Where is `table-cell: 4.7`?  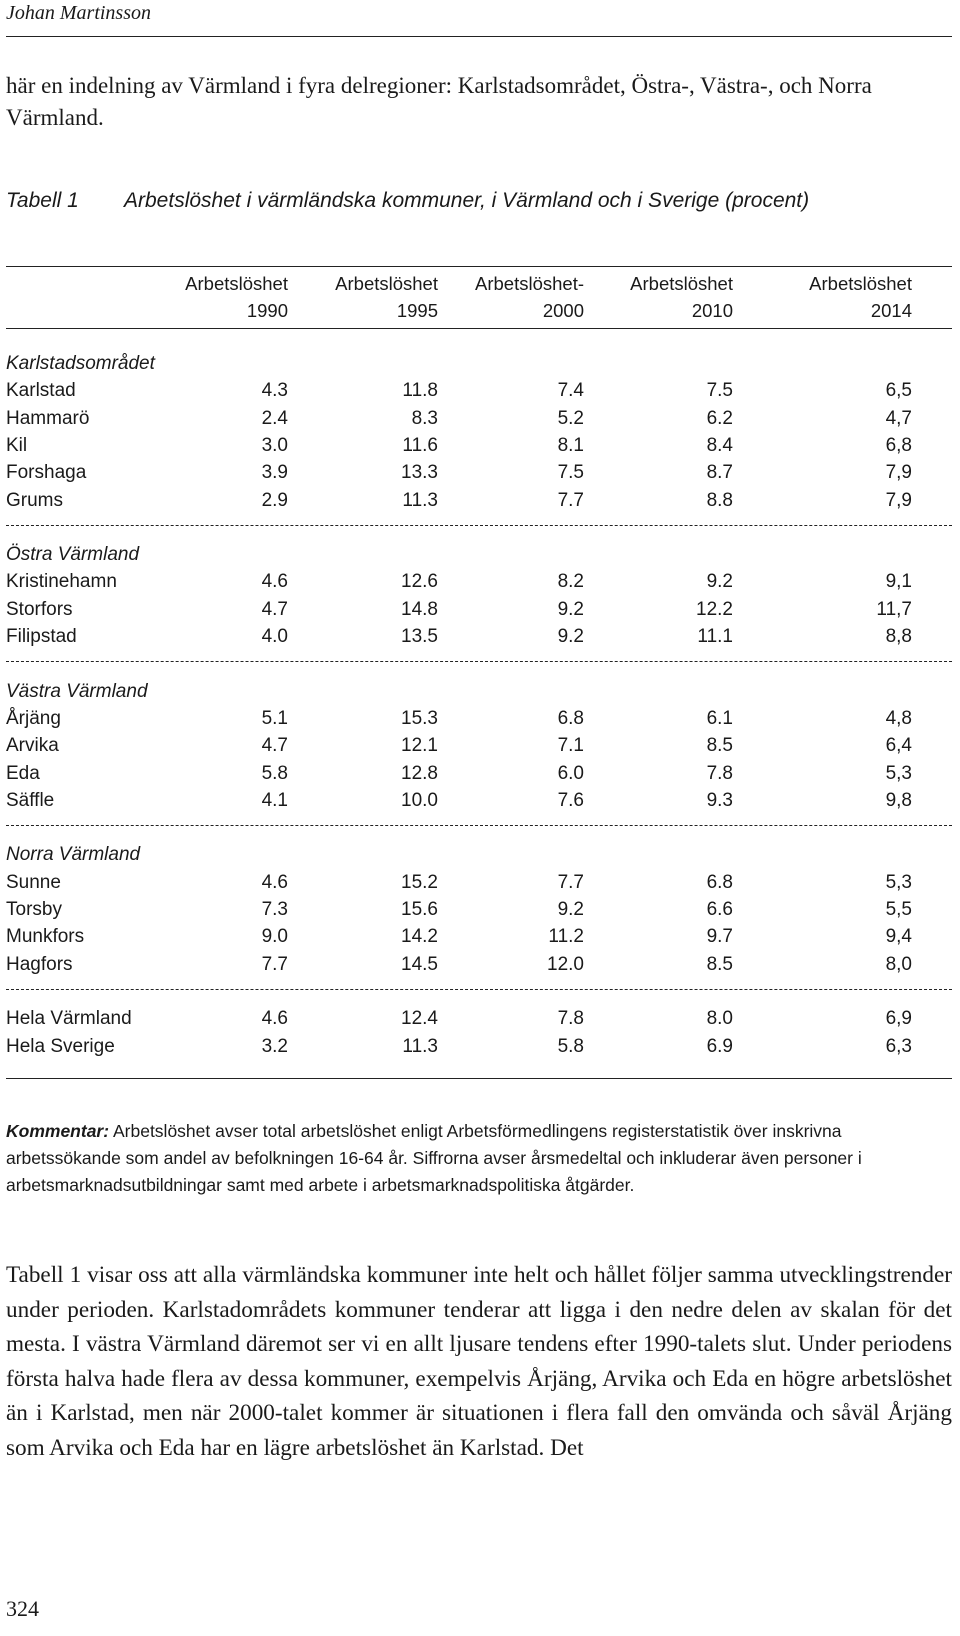 table-cell: 4.7 is located at coordinates (274, 609).